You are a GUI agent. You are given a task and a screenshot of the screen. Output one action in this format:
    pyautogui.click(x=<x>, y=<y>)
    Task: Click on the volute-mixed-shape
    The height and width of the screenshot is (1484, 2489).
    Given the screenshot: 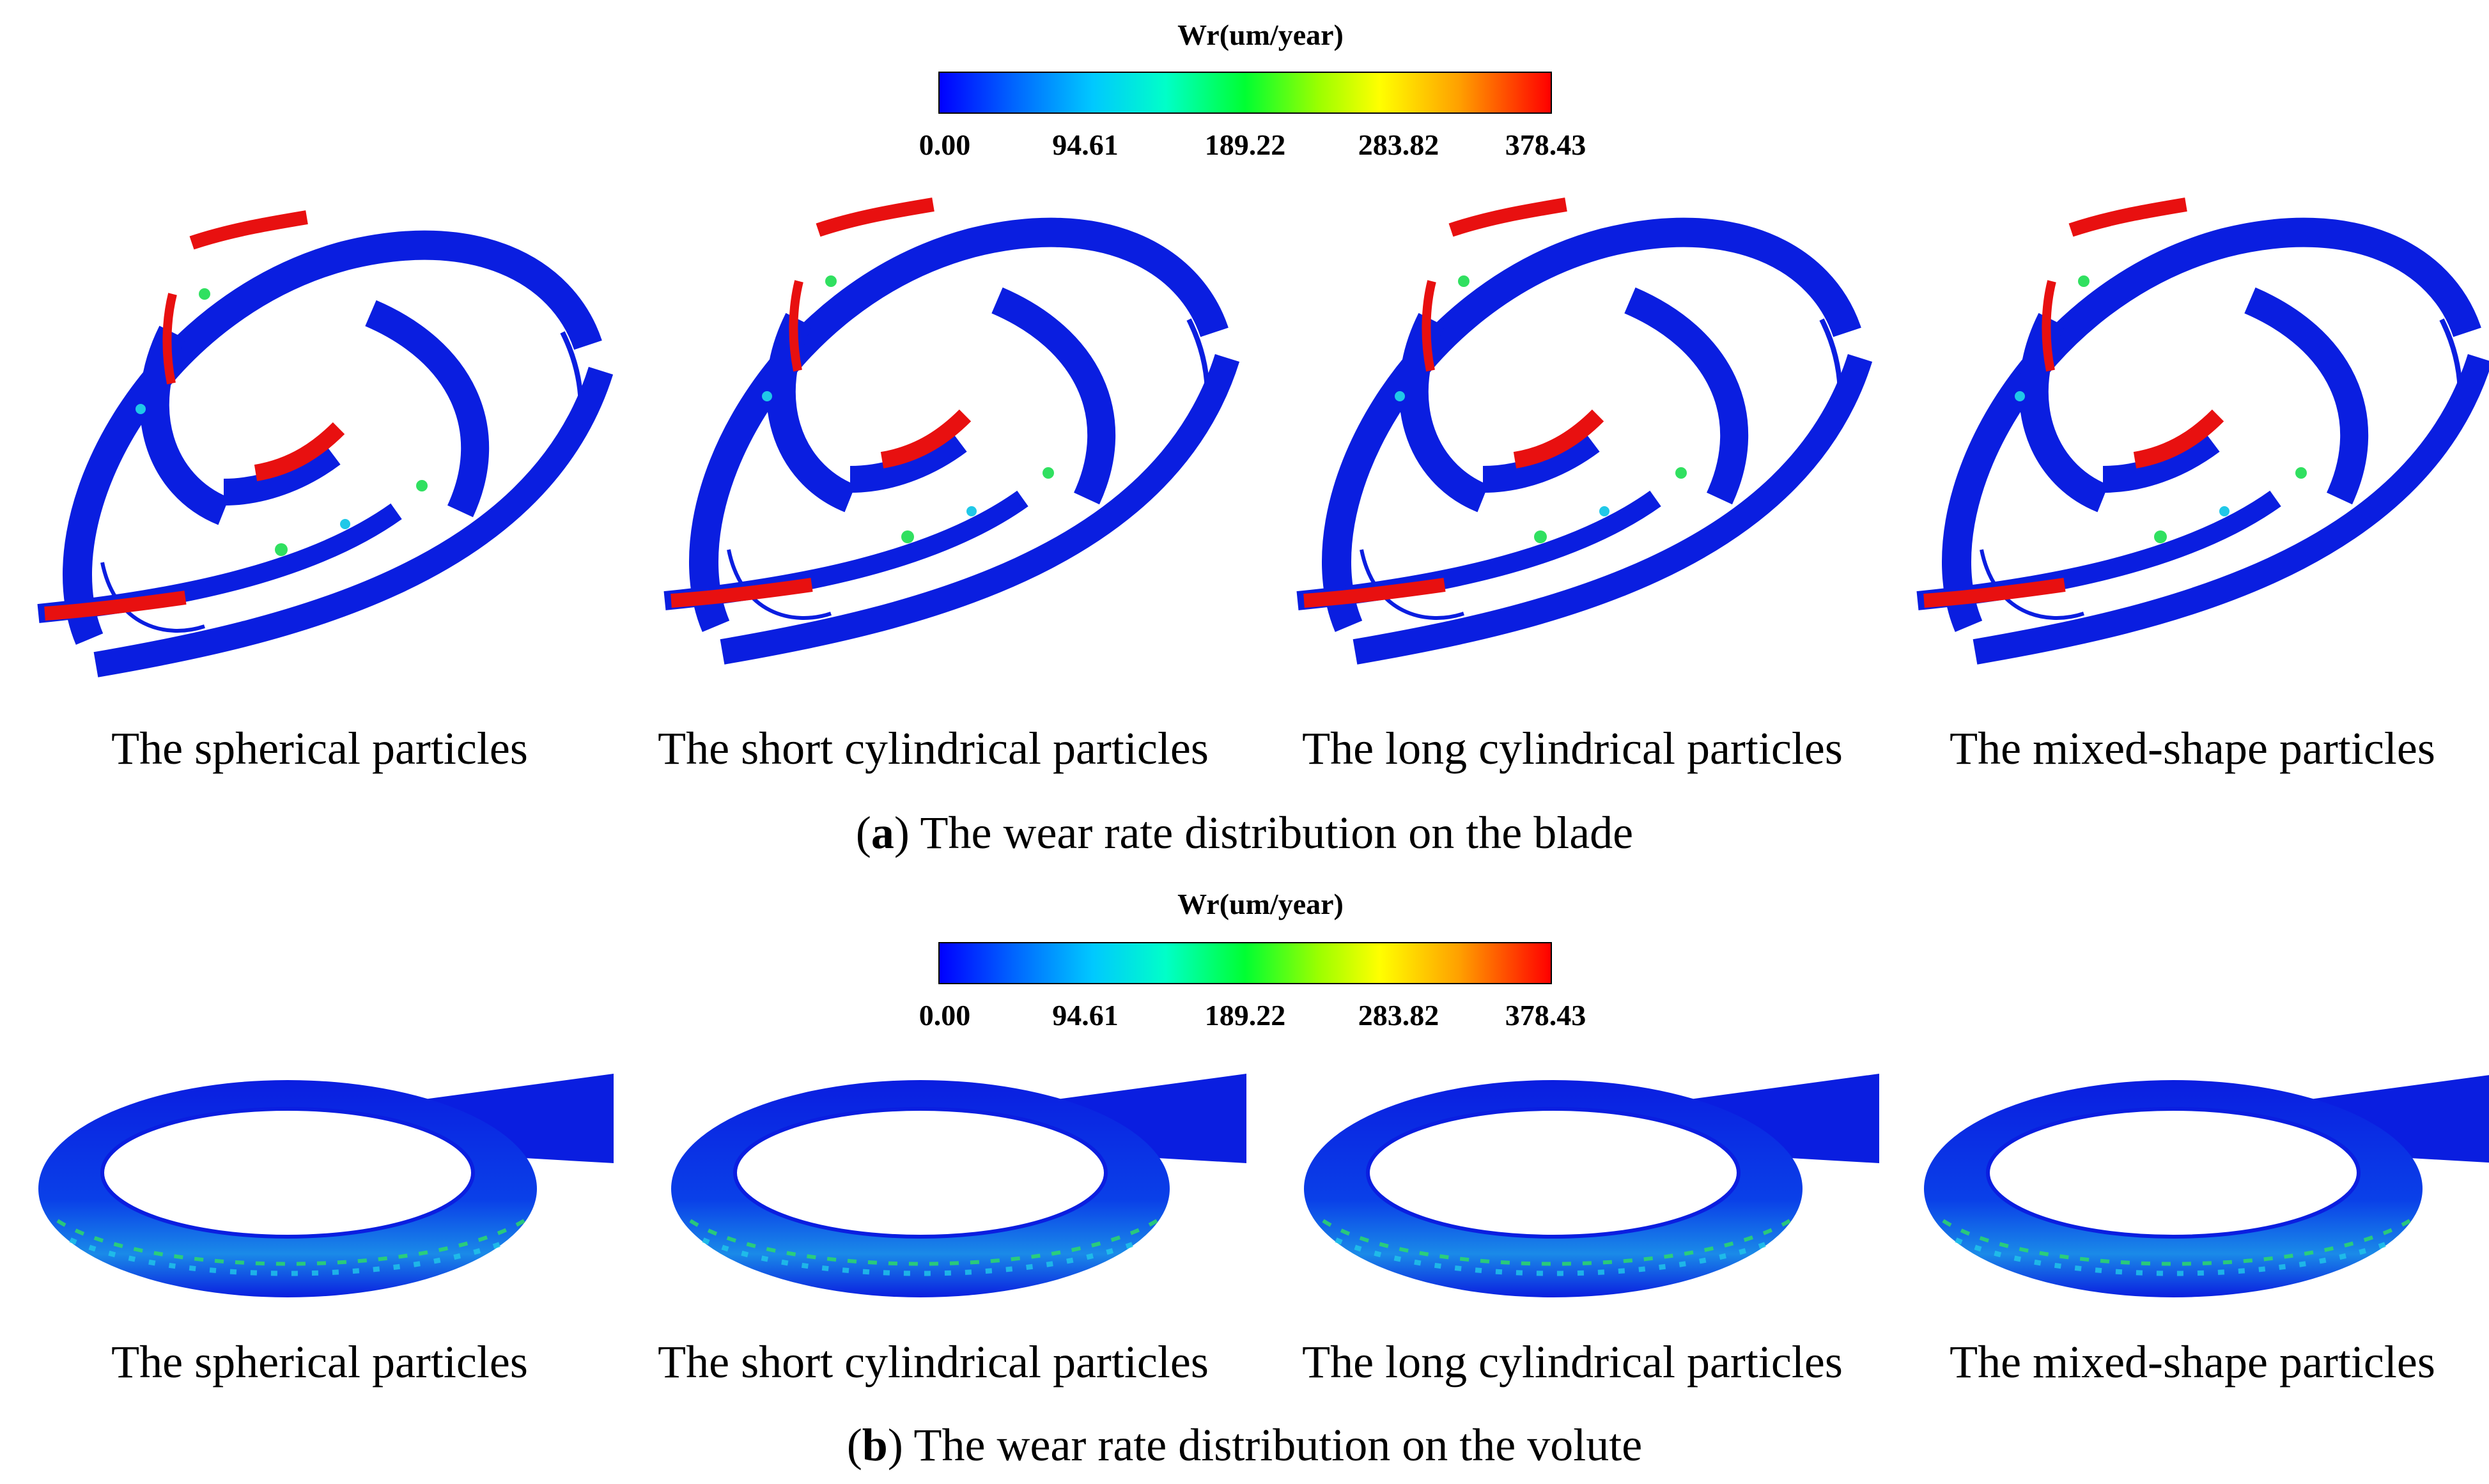 What is the action you would take?
    pyautogui.click(x=2206, y=1186)
    